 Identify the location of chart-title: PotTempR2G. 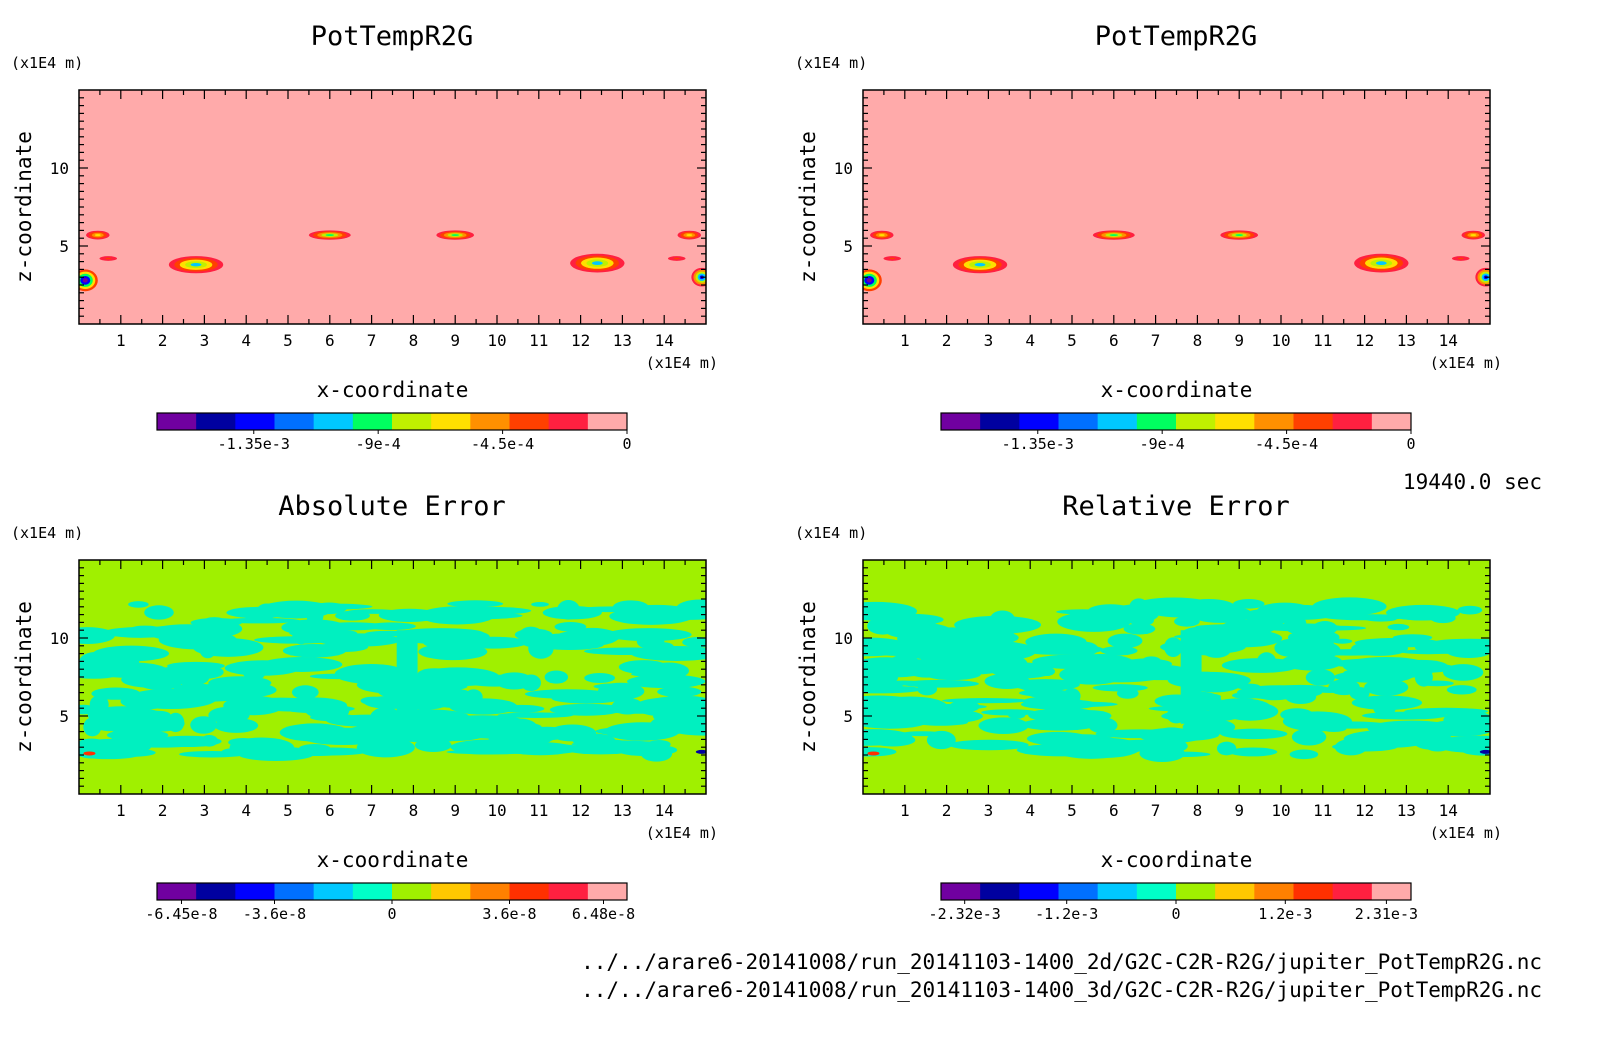
(1176, 36).